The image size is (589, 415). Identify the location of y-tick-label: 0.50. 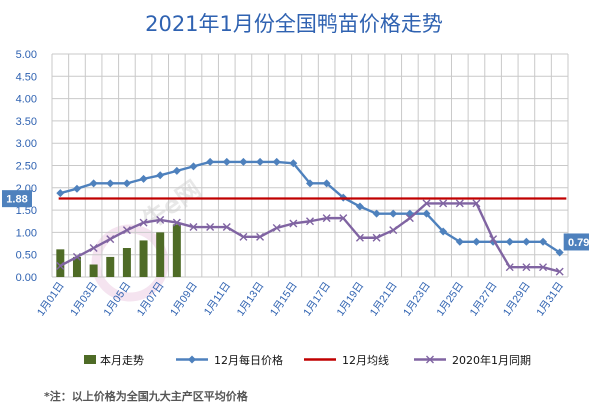
(26, 256).